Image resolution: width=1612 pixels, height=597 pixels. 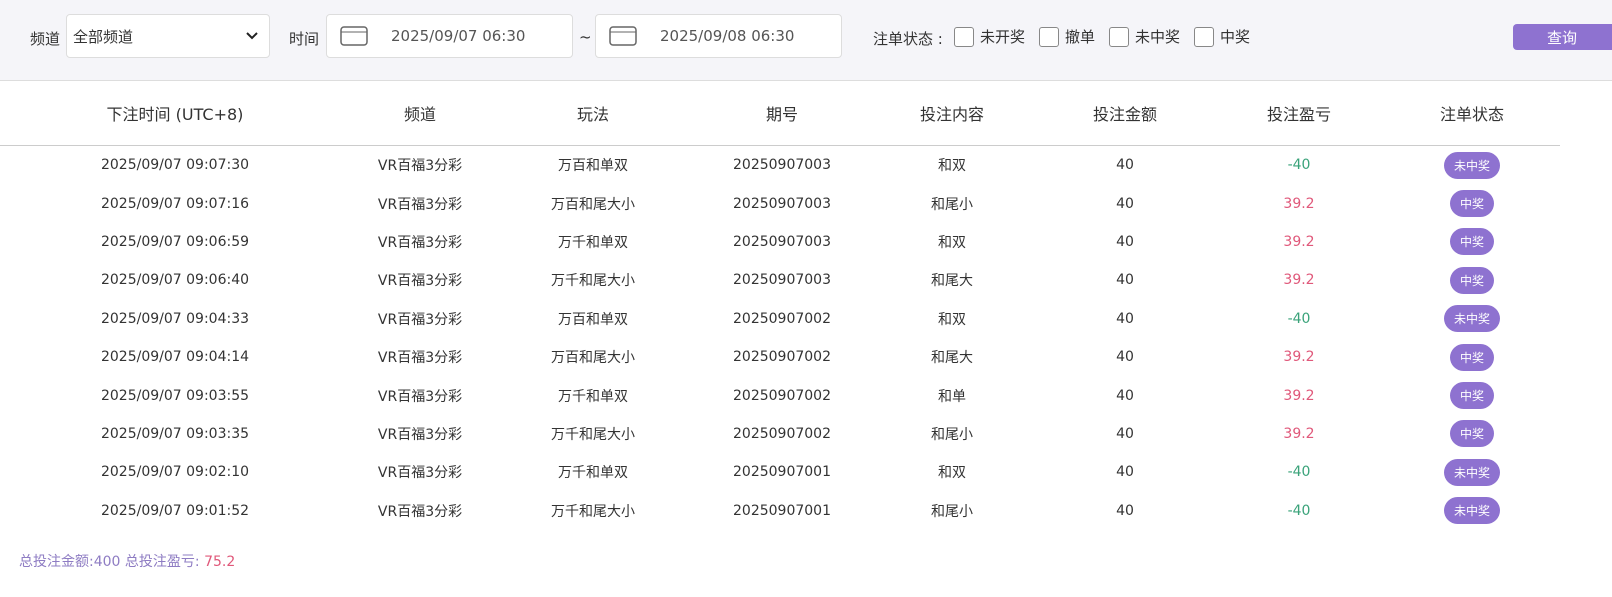 What do you see at coordinates (458, 36) in the screenshot?
I see `start-value: 2025/09/07 06:30` at bounding box center [458, 36].